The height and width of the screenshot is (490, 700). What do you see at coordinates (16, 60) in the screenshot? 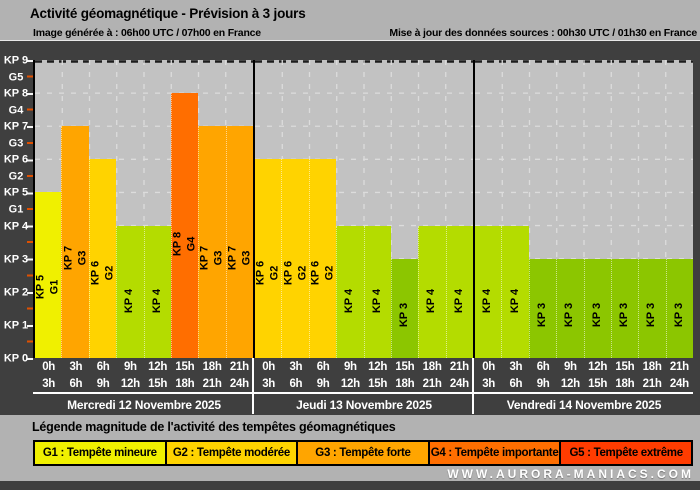
I see `y-axis-label: KP 9` at bounding box center [16, 60].